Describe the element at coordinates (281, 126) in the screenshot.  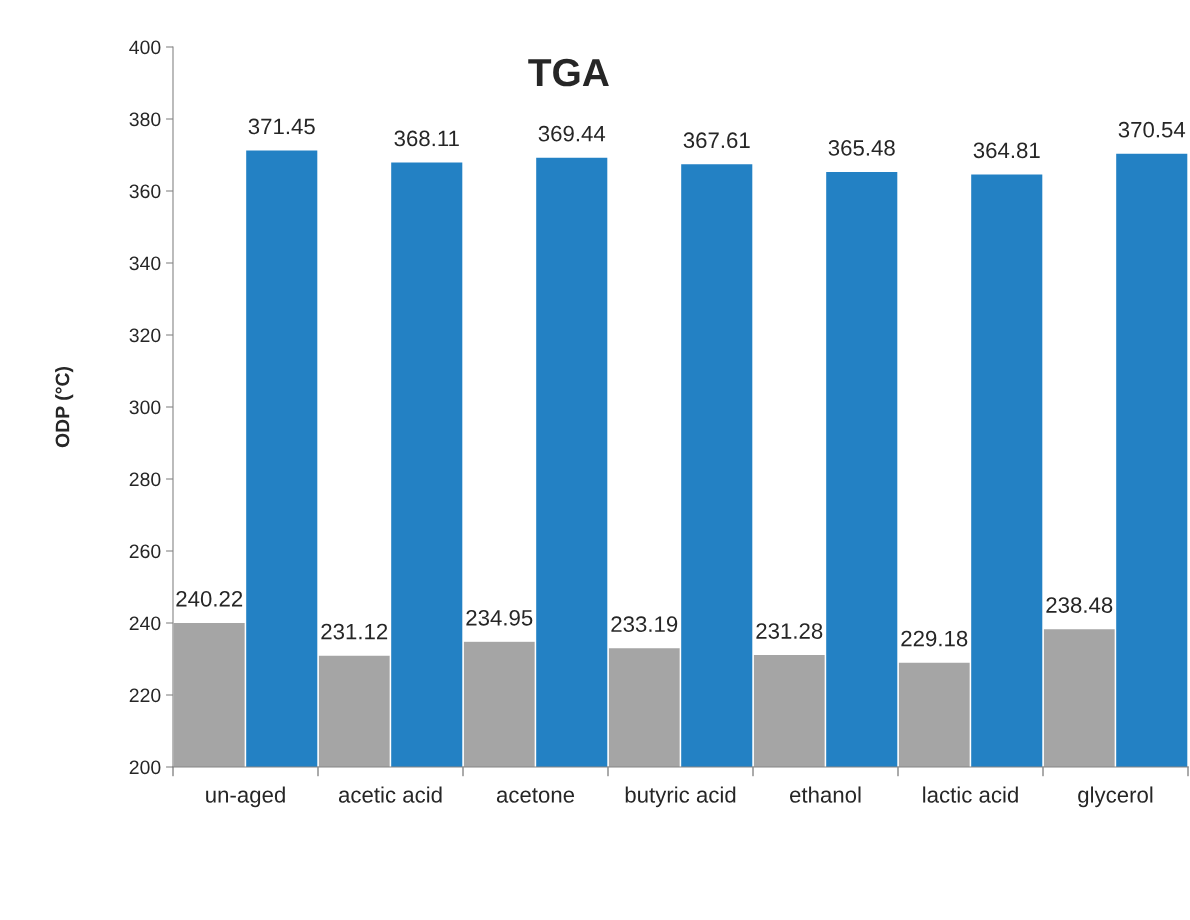
I see `data-label: 371.45` at that location.